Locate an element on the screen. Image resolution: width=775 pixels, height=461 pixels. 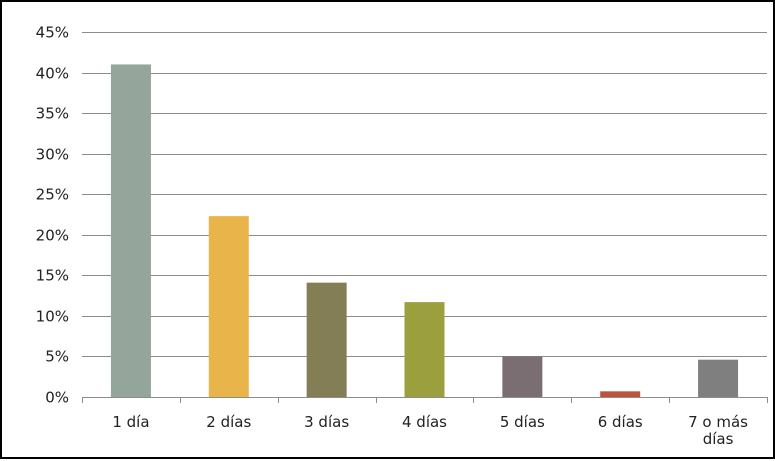
x-tick-label: 3 días is located at coordinates (326, 422).